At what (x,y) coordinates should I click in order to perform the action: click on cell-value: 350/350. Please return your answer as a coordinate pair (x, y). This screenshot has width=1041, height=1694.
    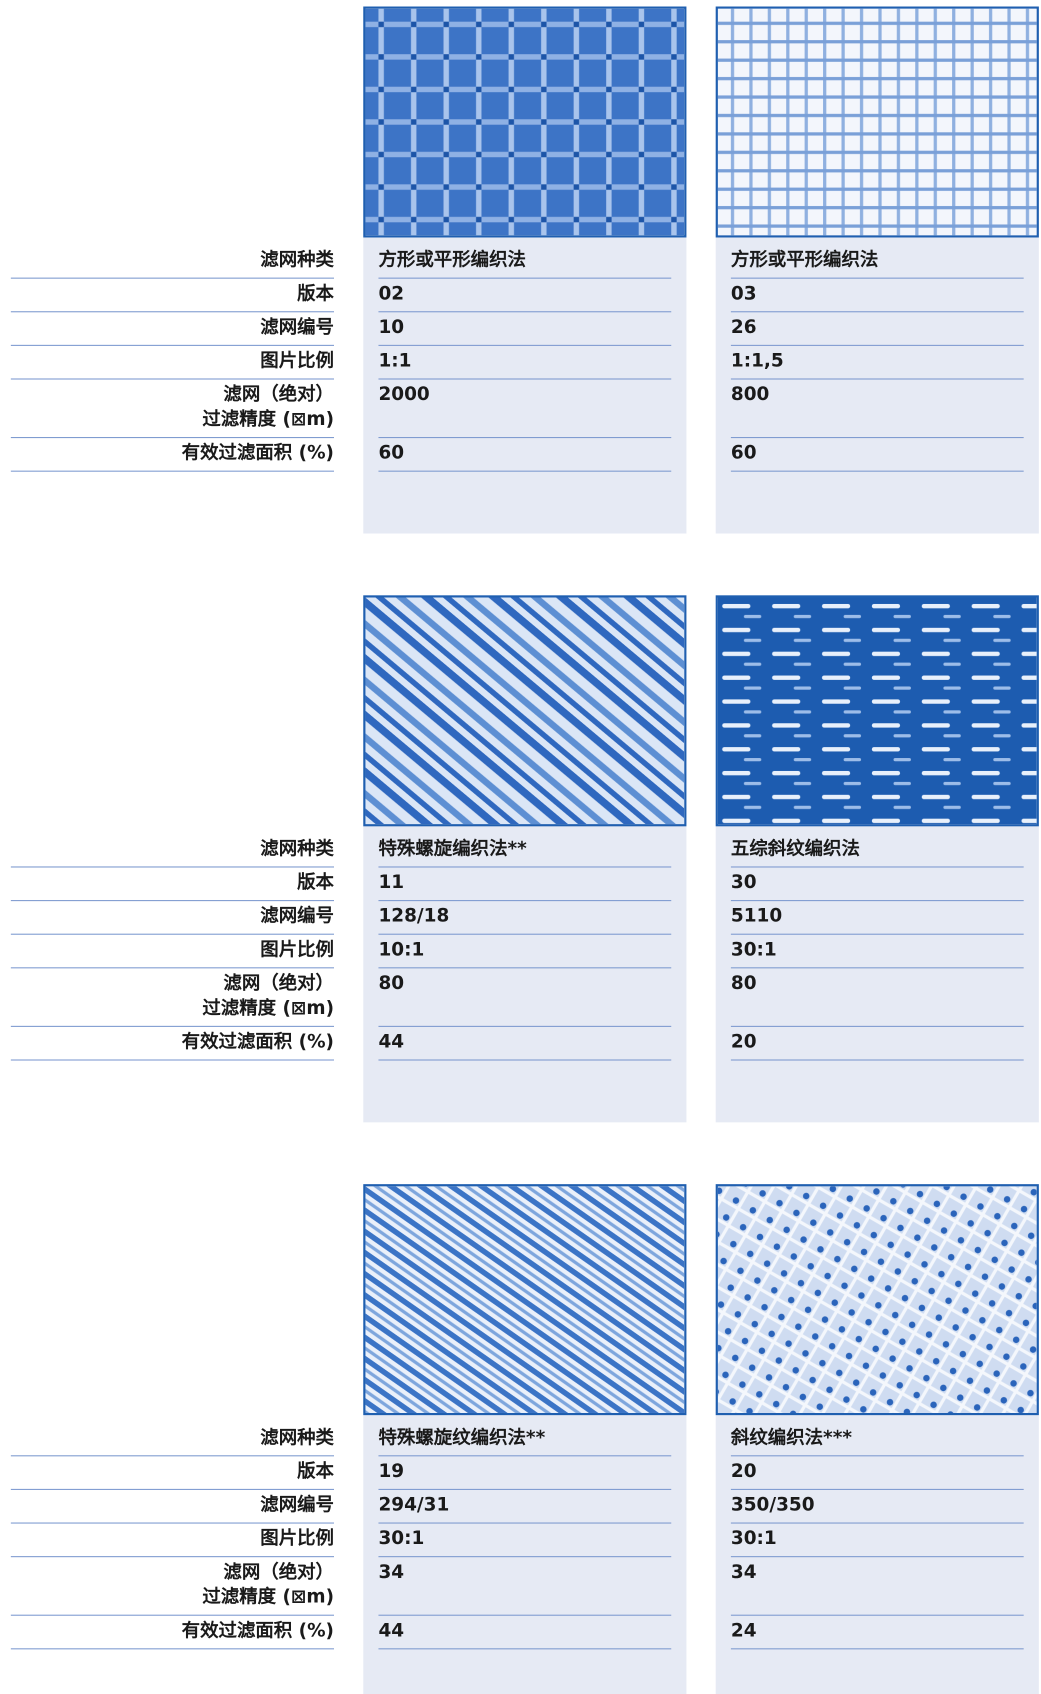
    Looking at the image, I should click on (772, 1505).